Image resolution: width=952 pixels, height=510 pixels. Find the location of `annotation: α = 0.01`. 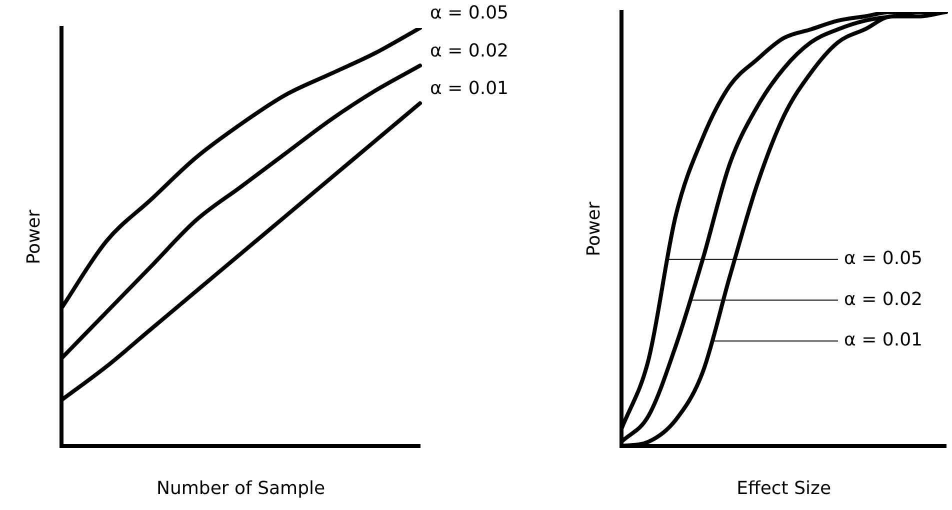

annotation: α = 0.01 is located at coordinates (883, 340).